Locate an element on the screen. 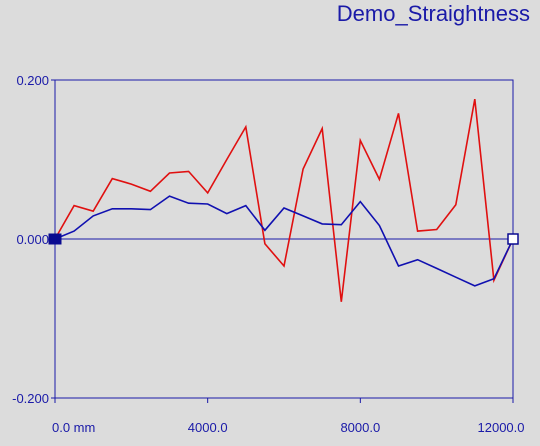 Image resolution: width=540 pixels, height=446 pixels. endpoint-markers is located at coordinates (283, 239).